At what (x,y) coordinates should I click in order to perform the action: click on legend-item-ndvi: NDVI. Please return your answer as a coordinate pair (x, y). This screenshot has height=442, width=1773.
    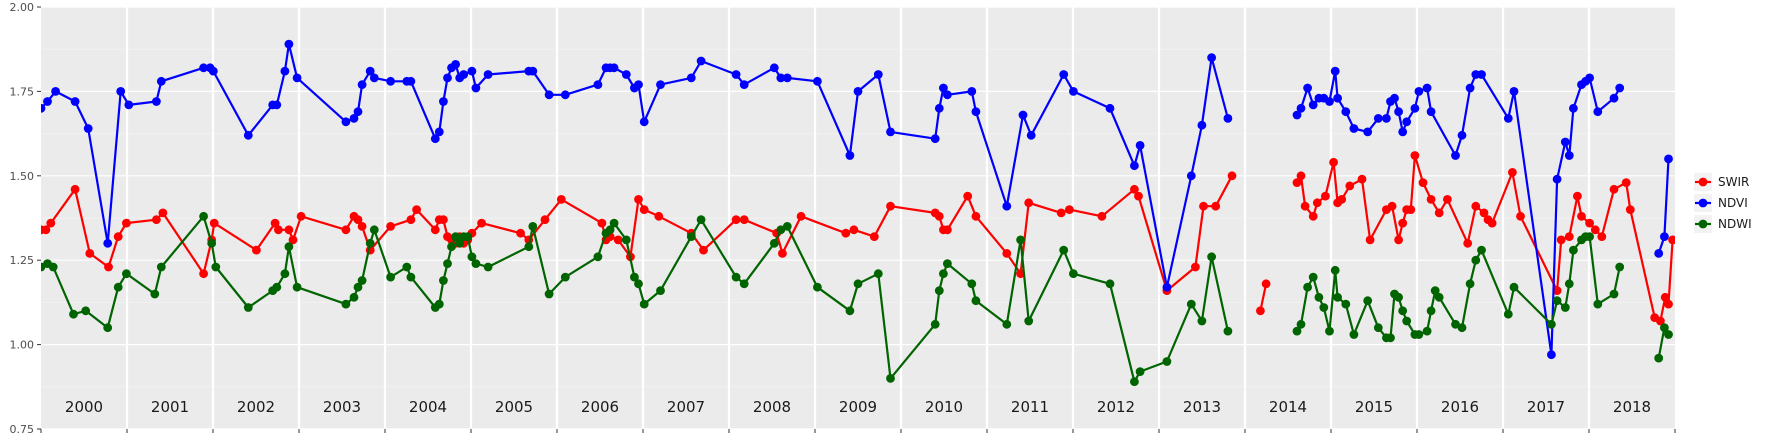
    Looking at the image, I should click on (1721, 203).